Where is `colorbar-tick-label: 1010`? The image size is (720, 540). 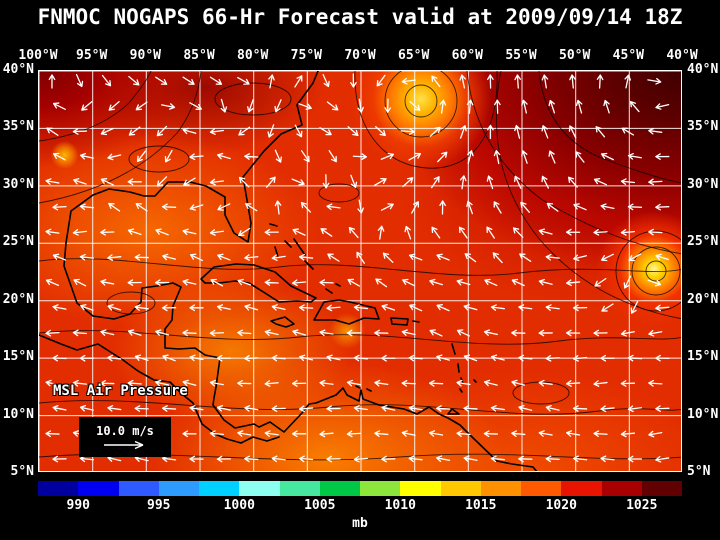 colorbar-tick-label: 1010 is located at coordinates (400, 505).